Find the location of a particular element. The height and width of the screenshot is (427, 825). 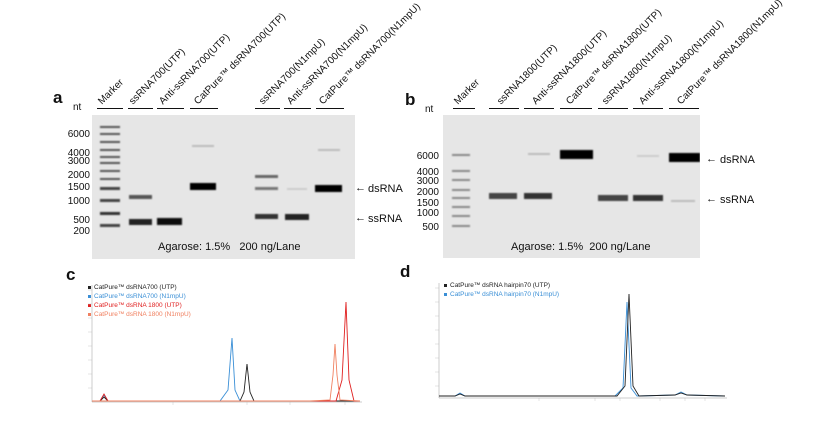

panel-c-label: c is located at coordinates (71, 274).